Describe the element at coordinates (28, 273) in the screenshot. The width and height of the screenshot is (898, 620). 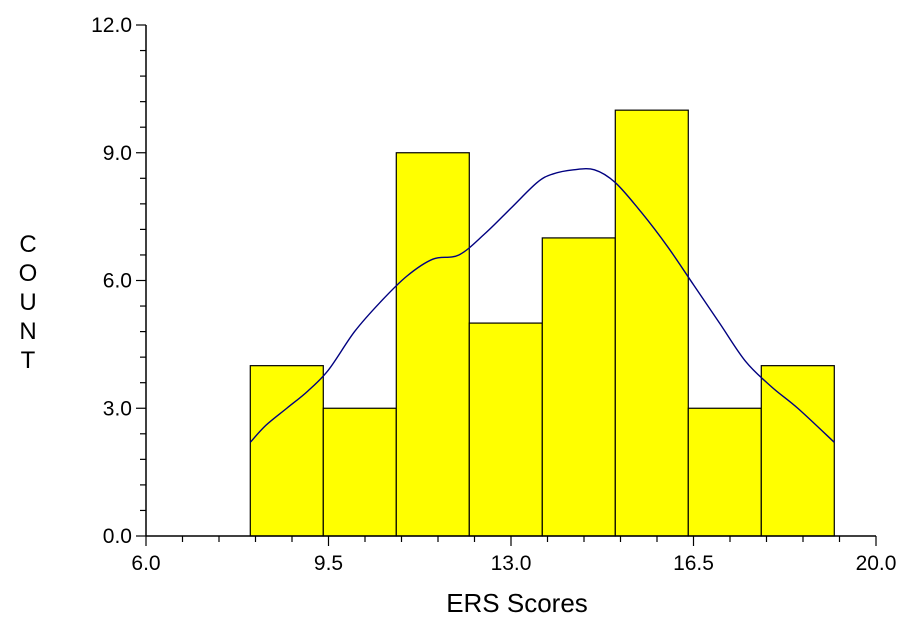
I see `y-axis-label-letter: O` at that location.